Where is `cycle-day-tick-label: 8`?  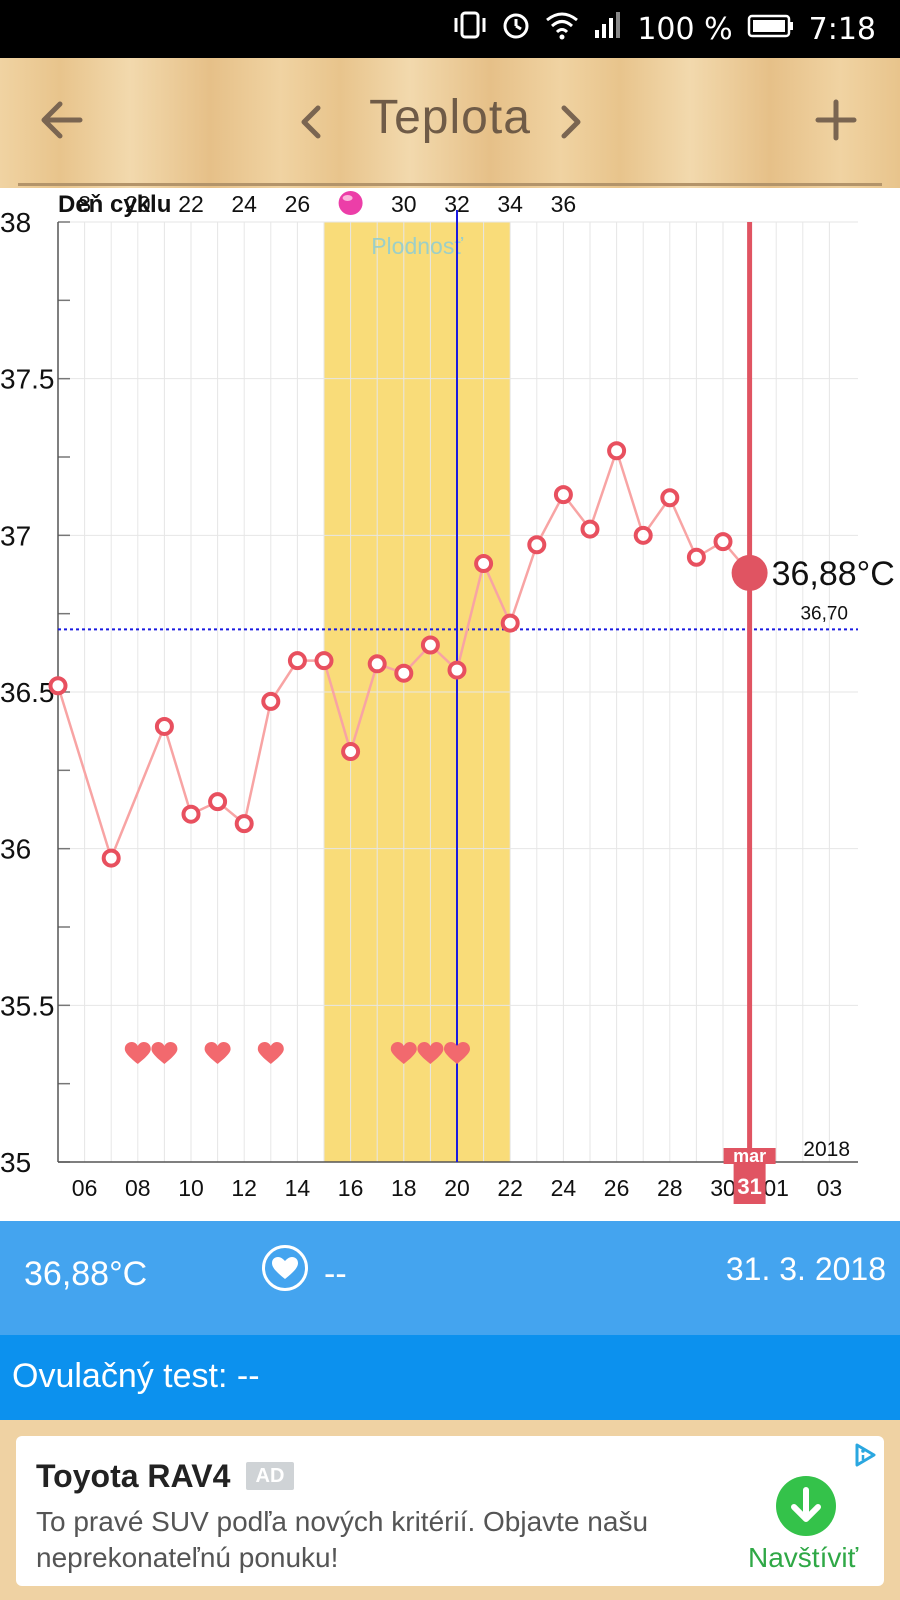
cycle-day-tick-label: 8 is located at coordinates (84, 204).